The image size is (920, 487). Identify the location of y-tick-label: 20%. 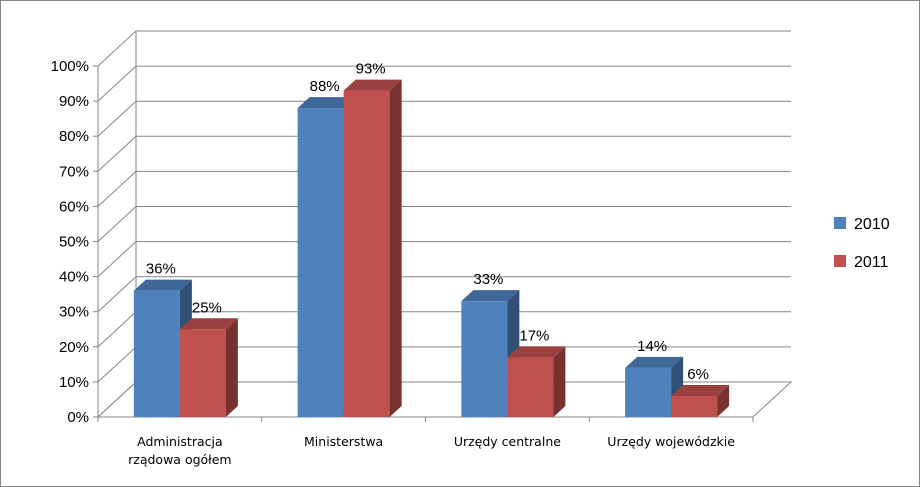
(74, 347).